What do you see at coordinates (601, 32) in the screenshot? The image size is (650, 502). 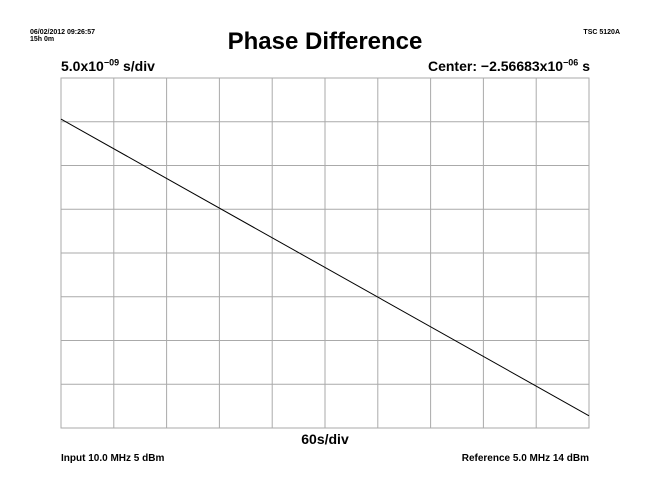 I see `instrument-model: TSC 5120A` at bounding box center [601, 32].